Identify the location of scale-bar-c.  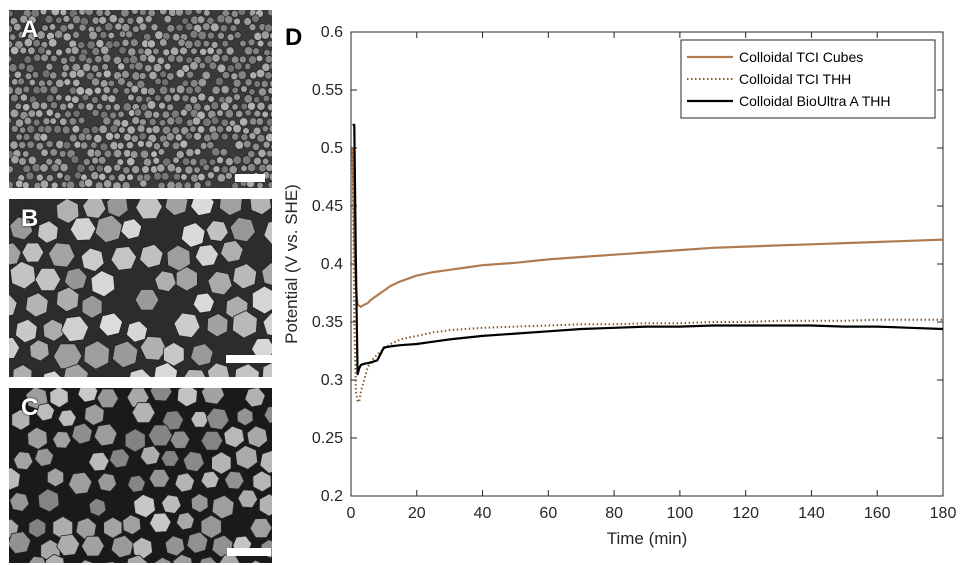
(249, 552).